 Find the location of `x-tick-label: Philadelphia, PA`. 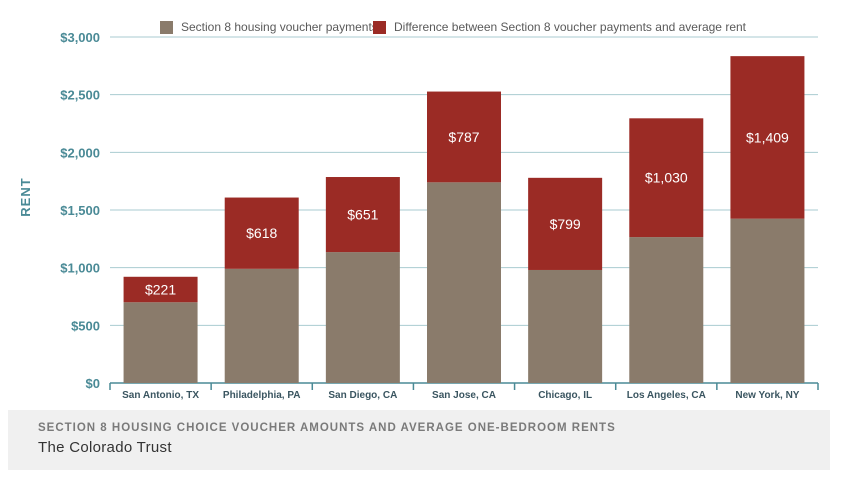

x-tick-label: Philadelphia, PA is located at coordinates (262, 395).